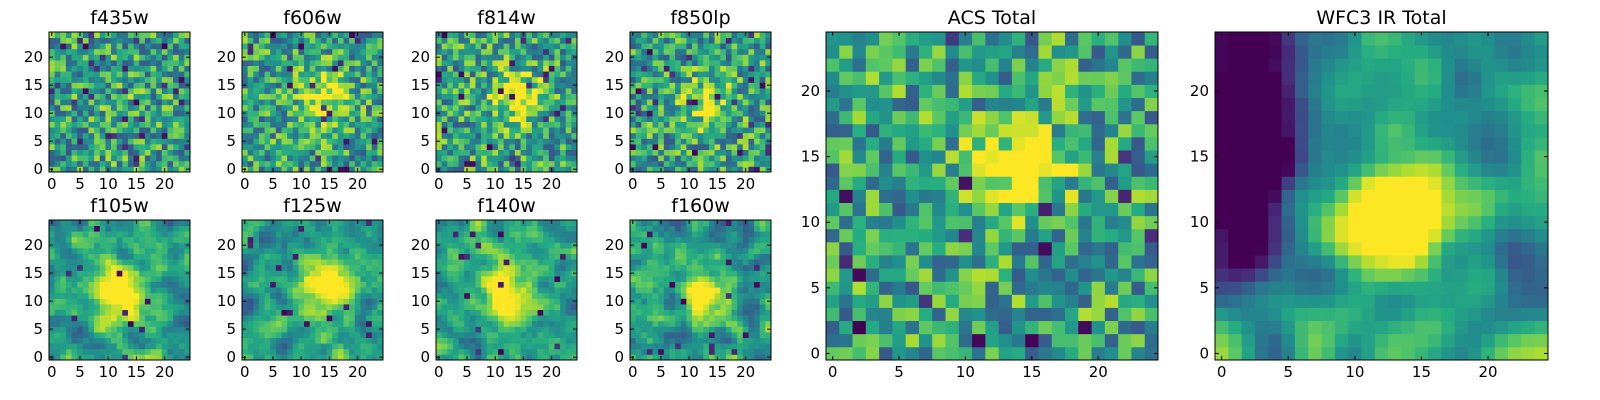 The width and height of the screenshot is (1600, 400). What do you see at coordinates (33, 85) in the screenshot?
I see `y-tick-label: 15` at bounding box center [33, 85].